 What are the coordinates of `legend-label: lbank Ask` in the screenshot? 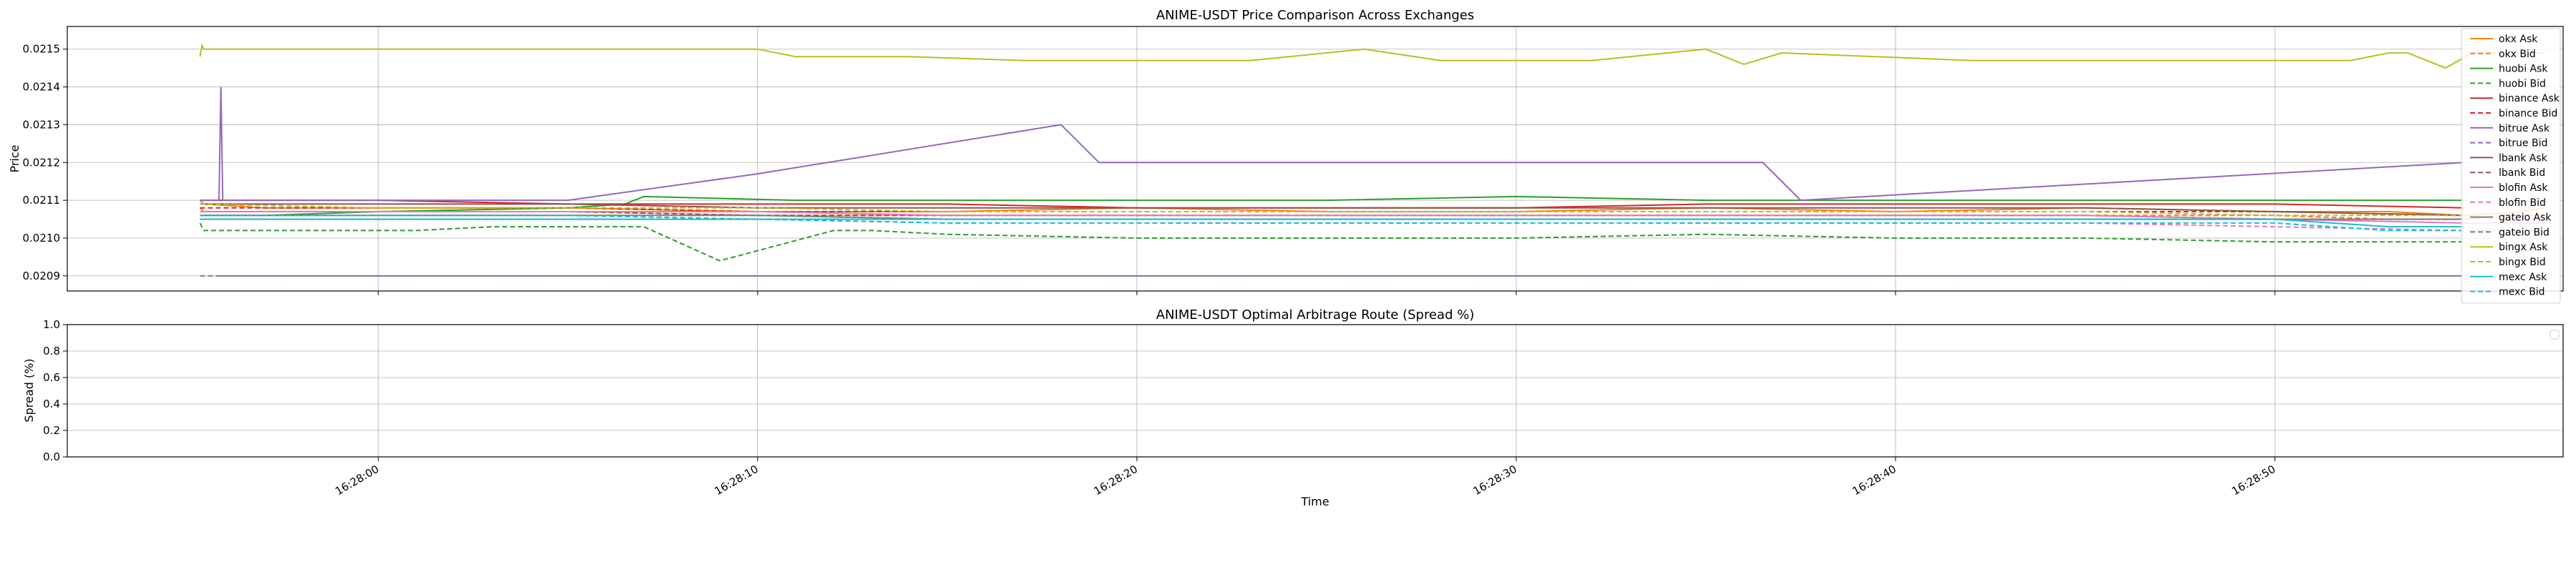 It's located at (2523, 158).